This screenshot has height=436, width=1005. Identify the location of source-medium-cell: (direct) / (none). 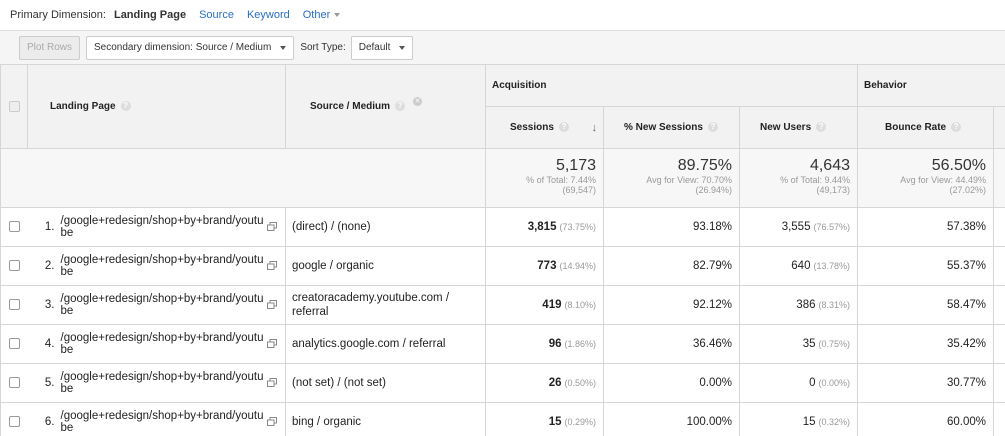
(385, 227).